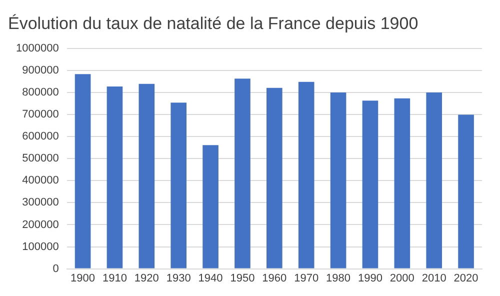 The image size is (500, 296). I want to click on y-tick-label: 100000, so click(40, 246).